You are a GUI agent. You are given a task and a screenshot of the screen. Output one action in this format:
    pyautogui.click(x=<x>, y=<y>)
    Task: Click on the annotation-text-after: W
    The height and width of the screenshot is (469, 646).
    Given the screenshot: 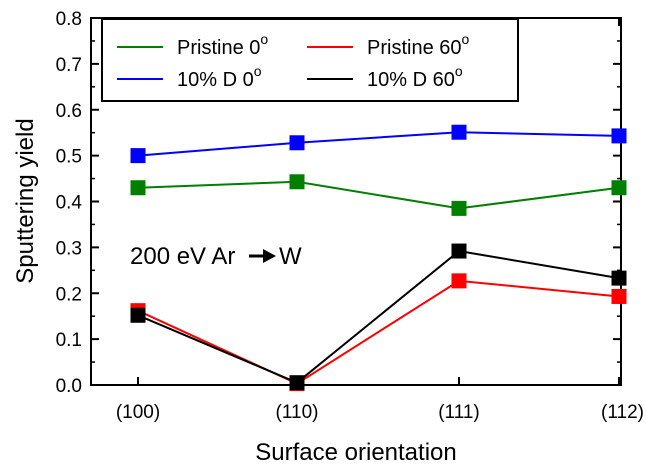 What is the action you would take?
    pyautogui.click(x=290, y=256)
    